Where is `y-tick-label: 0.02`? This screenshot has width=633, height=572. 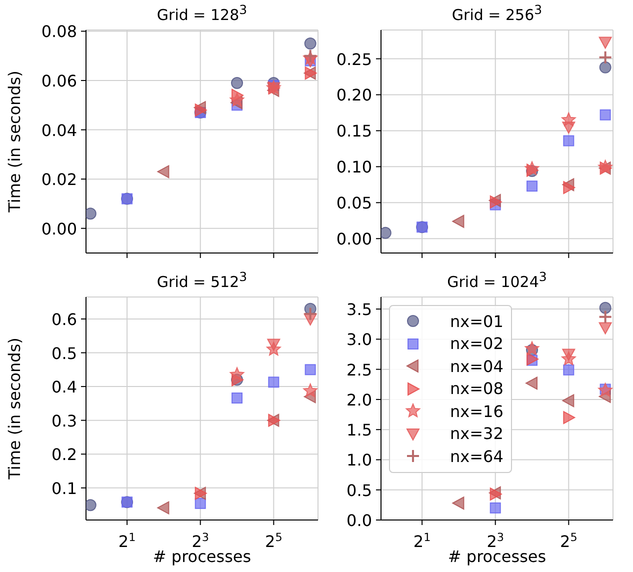
y-tick-label: 0.02 is located at coordinates (59, 180).